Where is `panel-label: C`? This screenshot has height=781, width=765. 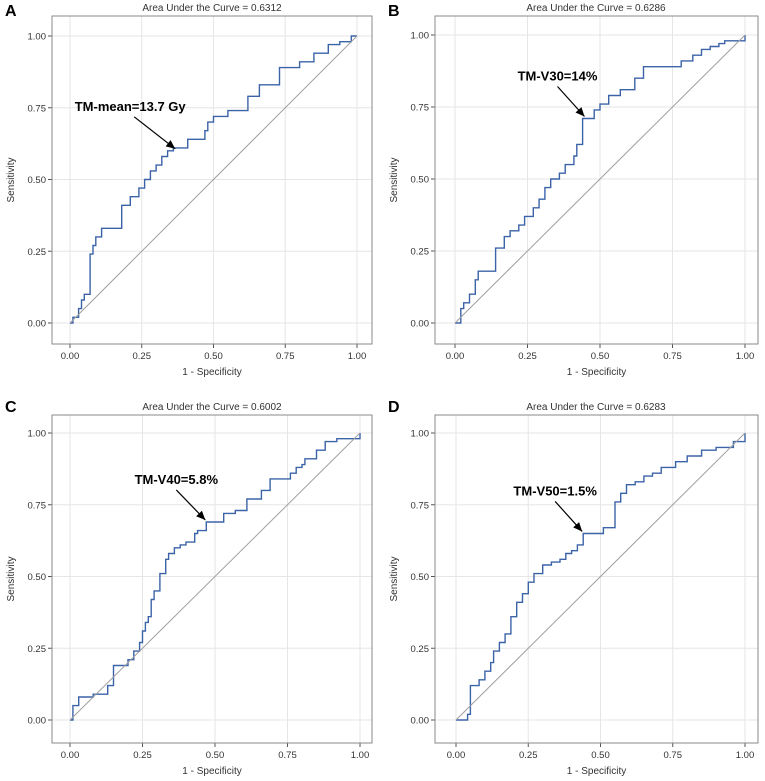 panel-label: C is located at coordinates (11, 407).